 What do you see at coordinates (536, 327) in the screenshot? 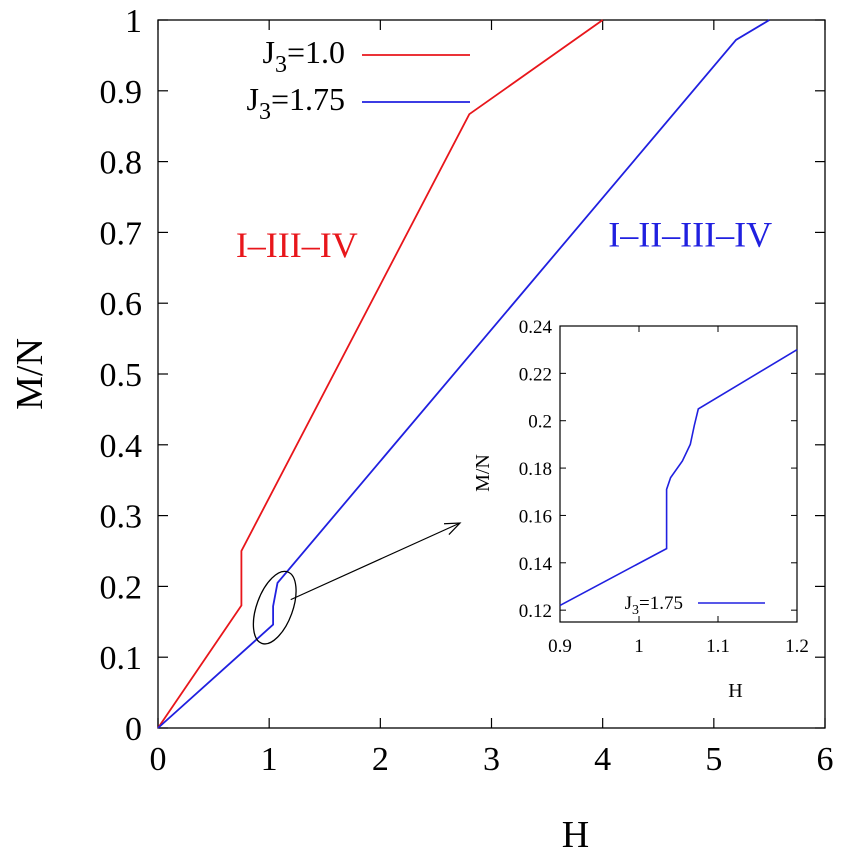
I see `inset-y-tick-label: 0.24` at bounding box center [536, 327].